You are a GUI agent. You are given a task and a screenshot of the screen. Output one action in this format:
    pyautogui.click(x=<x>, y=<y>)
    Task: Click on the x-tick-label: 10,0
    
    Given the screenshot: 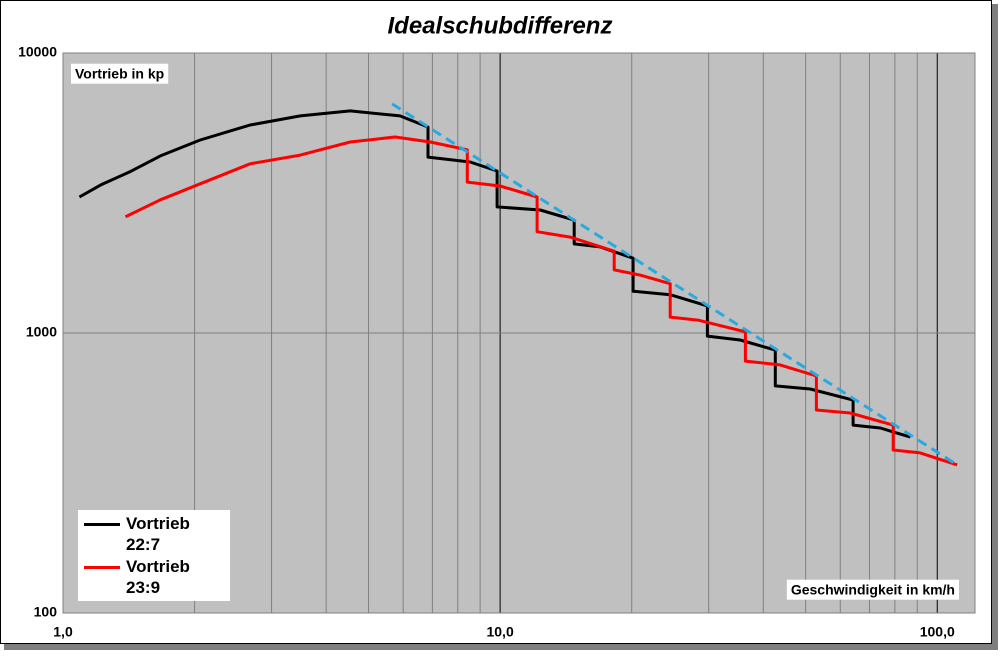 What is the action you would take?
    pyautogui.click(x=499, y=632)
    